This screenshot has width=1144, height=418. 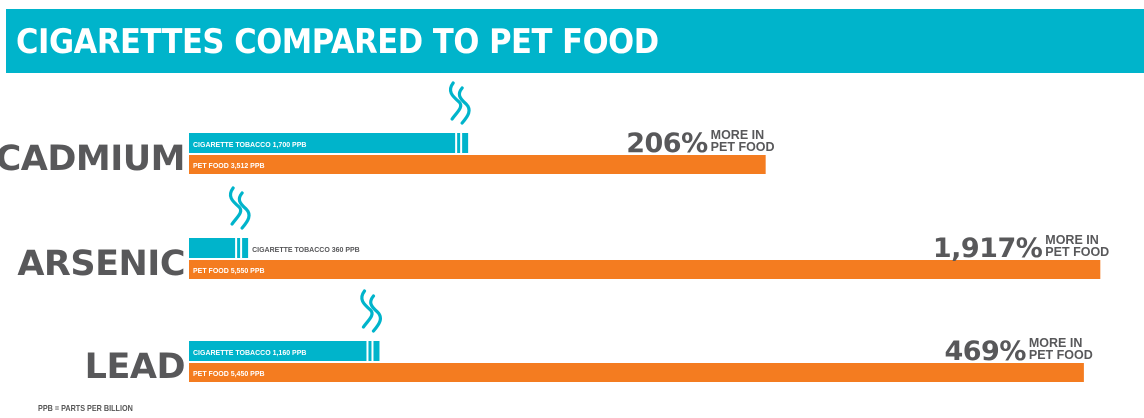 I want to click on percent-annotation: 1,917%, so click(x=988, y=248).